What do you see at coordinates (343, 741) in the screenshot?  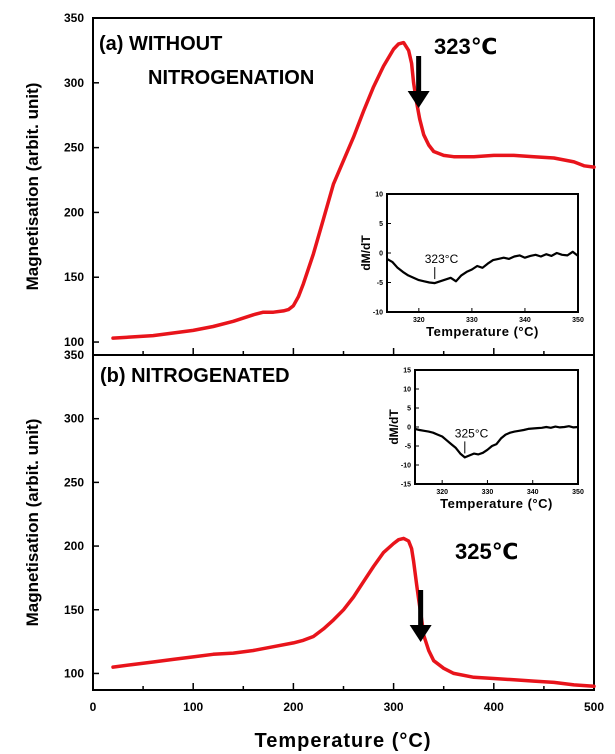 I see `x-axis-label: Temperature (°C)` at bounding box center [343, 741].